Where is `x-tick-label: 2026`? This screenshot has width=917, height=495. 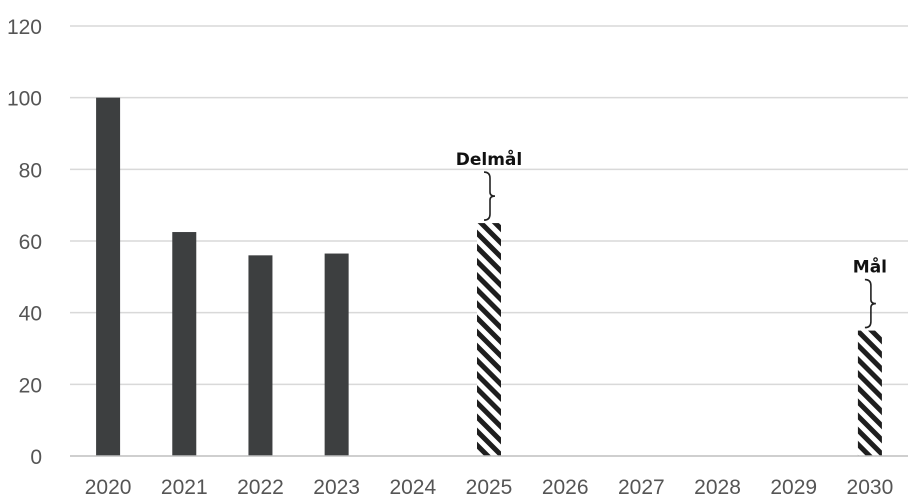 x-tick-label: 2026 is located at coordinates (565, 485).